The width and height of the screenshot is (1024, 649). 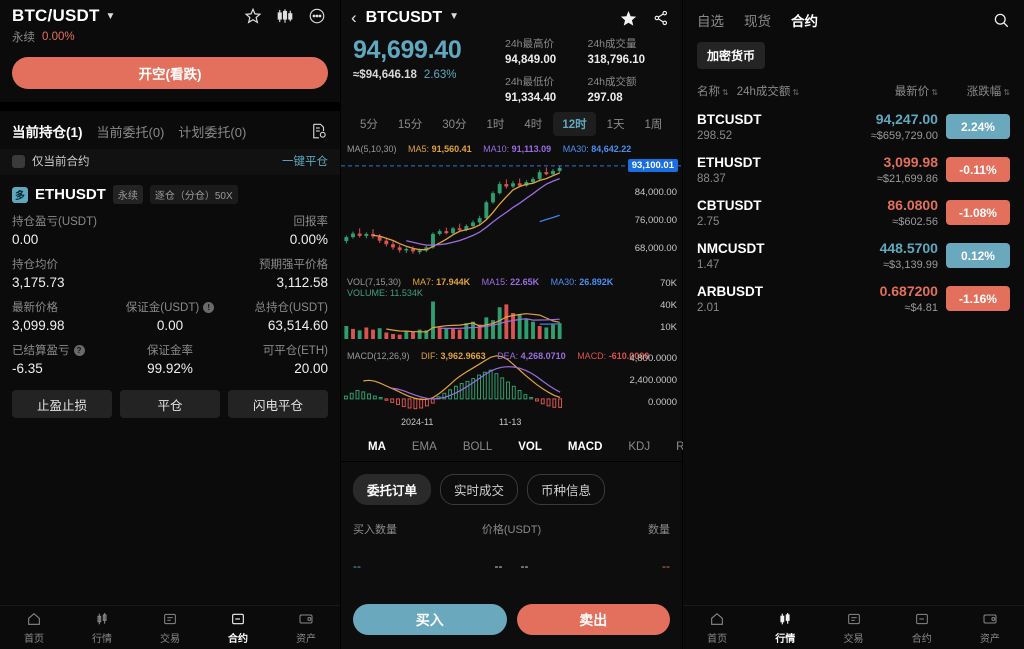 I want to click on timeframe-5m: 5分, so click(x=369, y=125).